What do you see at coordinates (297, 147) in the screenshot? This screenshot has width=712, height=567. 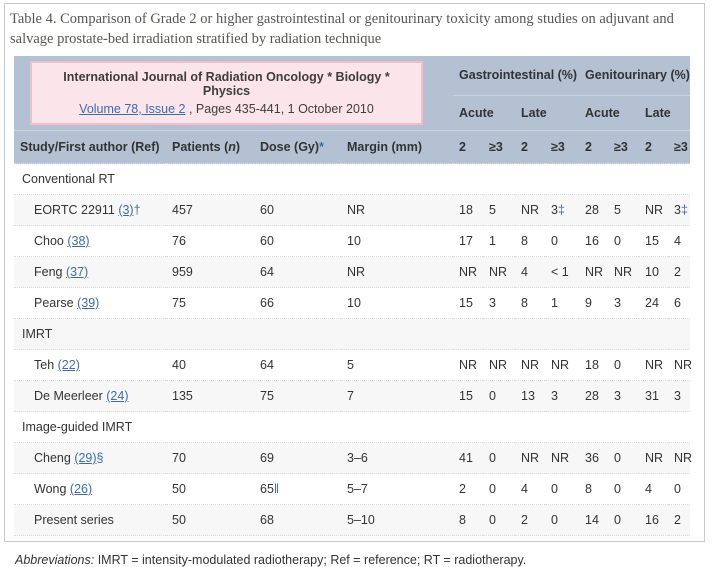 I see `col-dose: Dose (Gy)*` at bounding box center [297, 147].